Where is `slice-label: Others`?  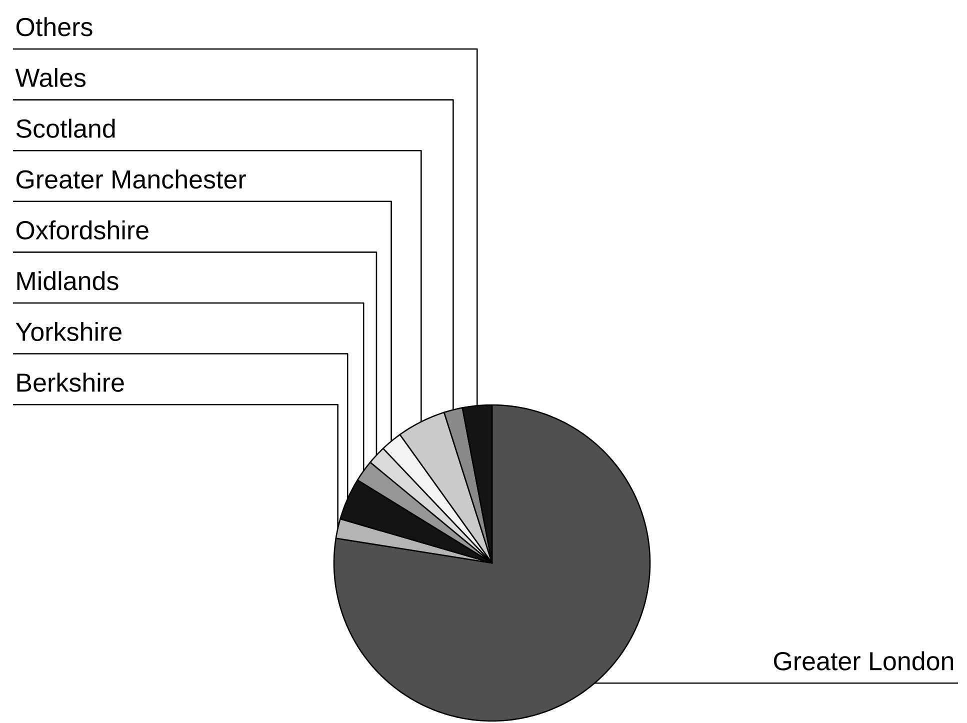
slice-label: Others is located at coordinates (54, 26).